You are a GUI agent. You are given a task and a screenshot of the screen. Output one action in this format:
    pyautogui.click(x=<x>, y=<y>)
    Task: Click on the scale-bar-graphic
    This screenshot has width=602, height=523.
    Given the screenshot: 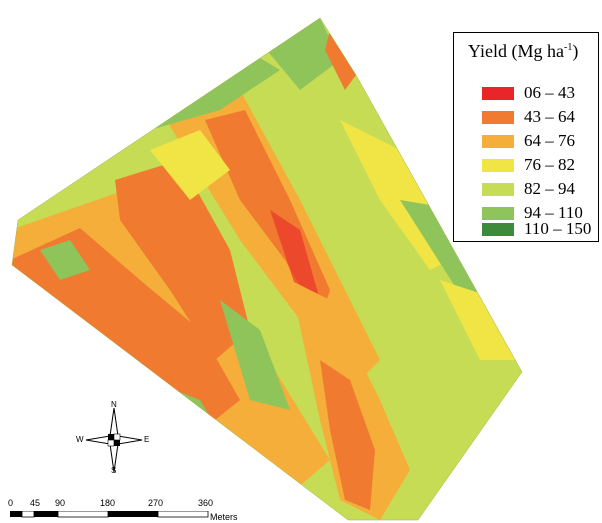 What is the action you would take?
    pyautogui.click(x=109, y=514)
    